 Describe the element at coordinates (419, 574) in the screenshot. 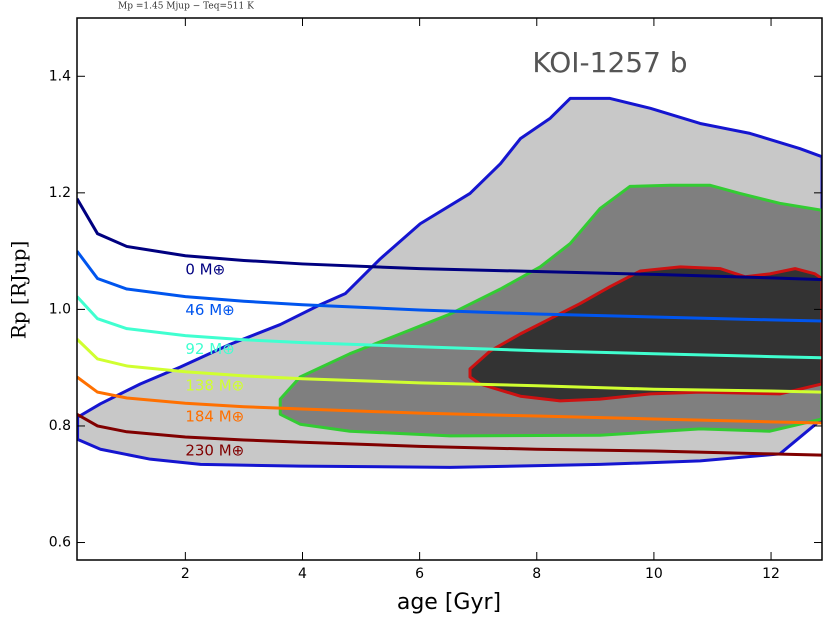

I see `x-tick-label: 6` at that location.